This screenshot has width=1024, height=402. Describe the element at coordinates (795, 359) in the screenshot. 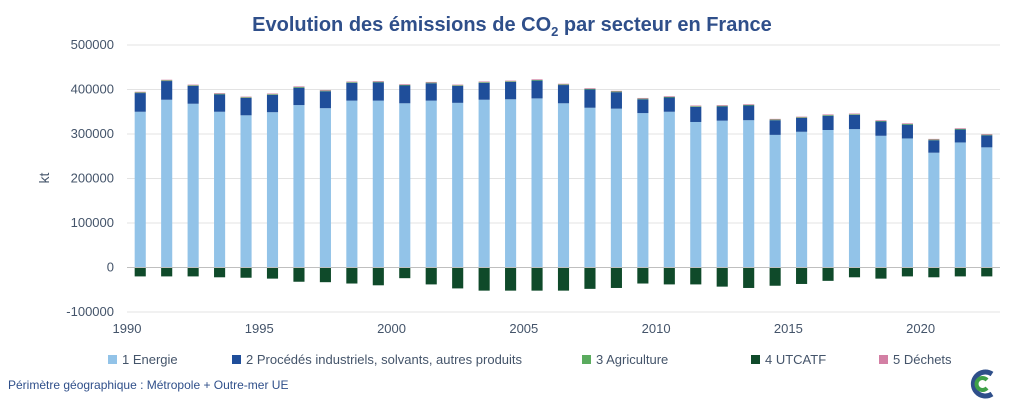

I see `legend-label: 4 UTCATF` at that location.